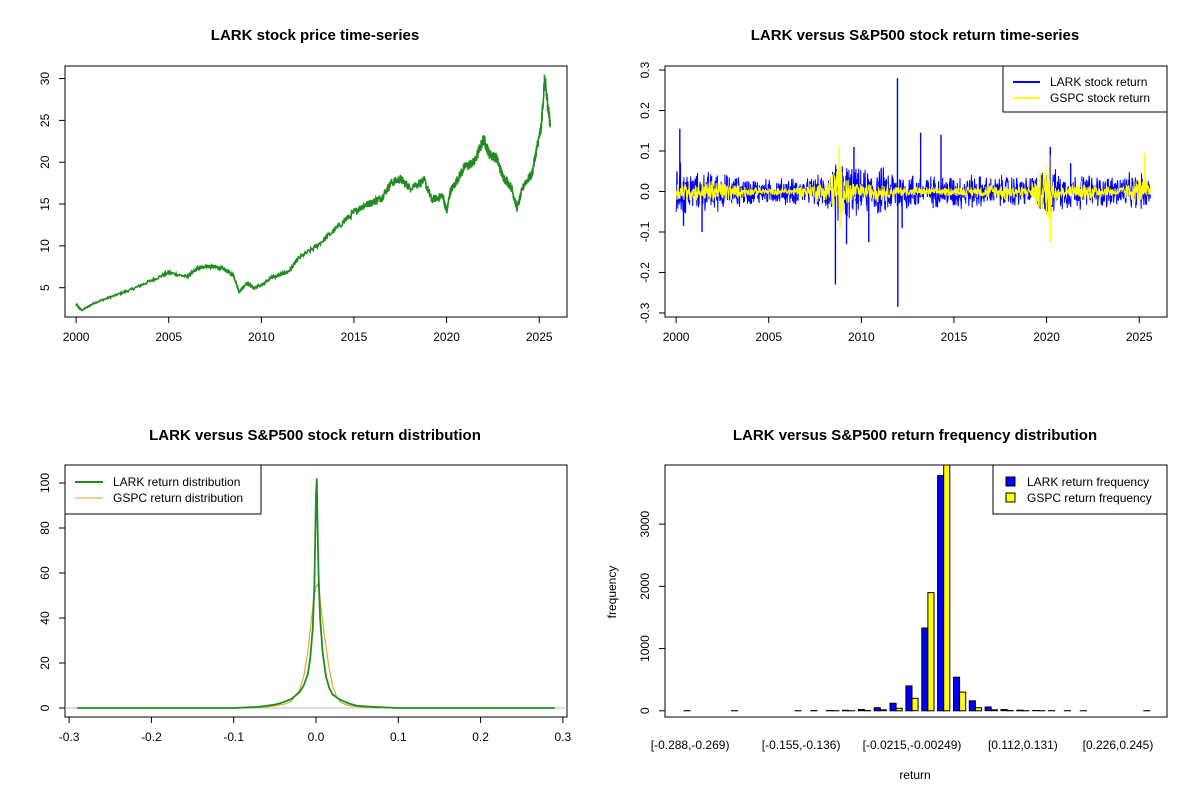 This screenshot has height=800, width=1200. I want to click on x-tick-label: 0.2, so click(480, 737).